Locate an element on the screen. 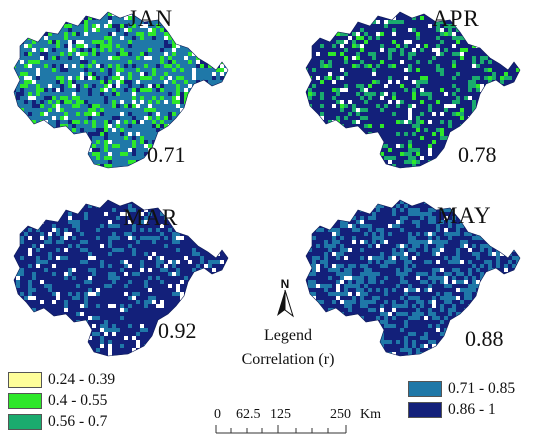 The image size is (550, 448). region-map-mar is located at coordinates (121, 278).